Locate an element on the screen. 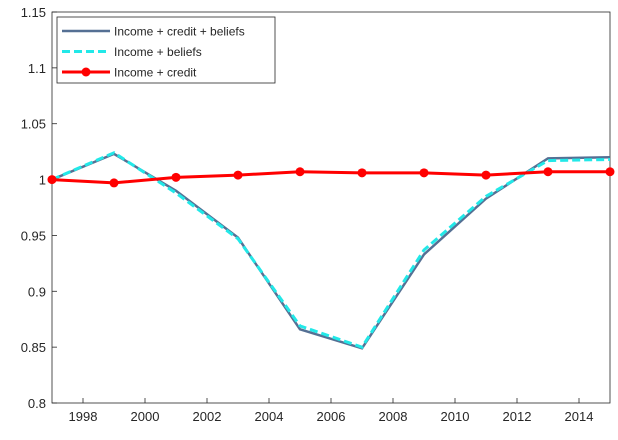  y-tick-label: 0.9 is located at coordinates (37, 291).